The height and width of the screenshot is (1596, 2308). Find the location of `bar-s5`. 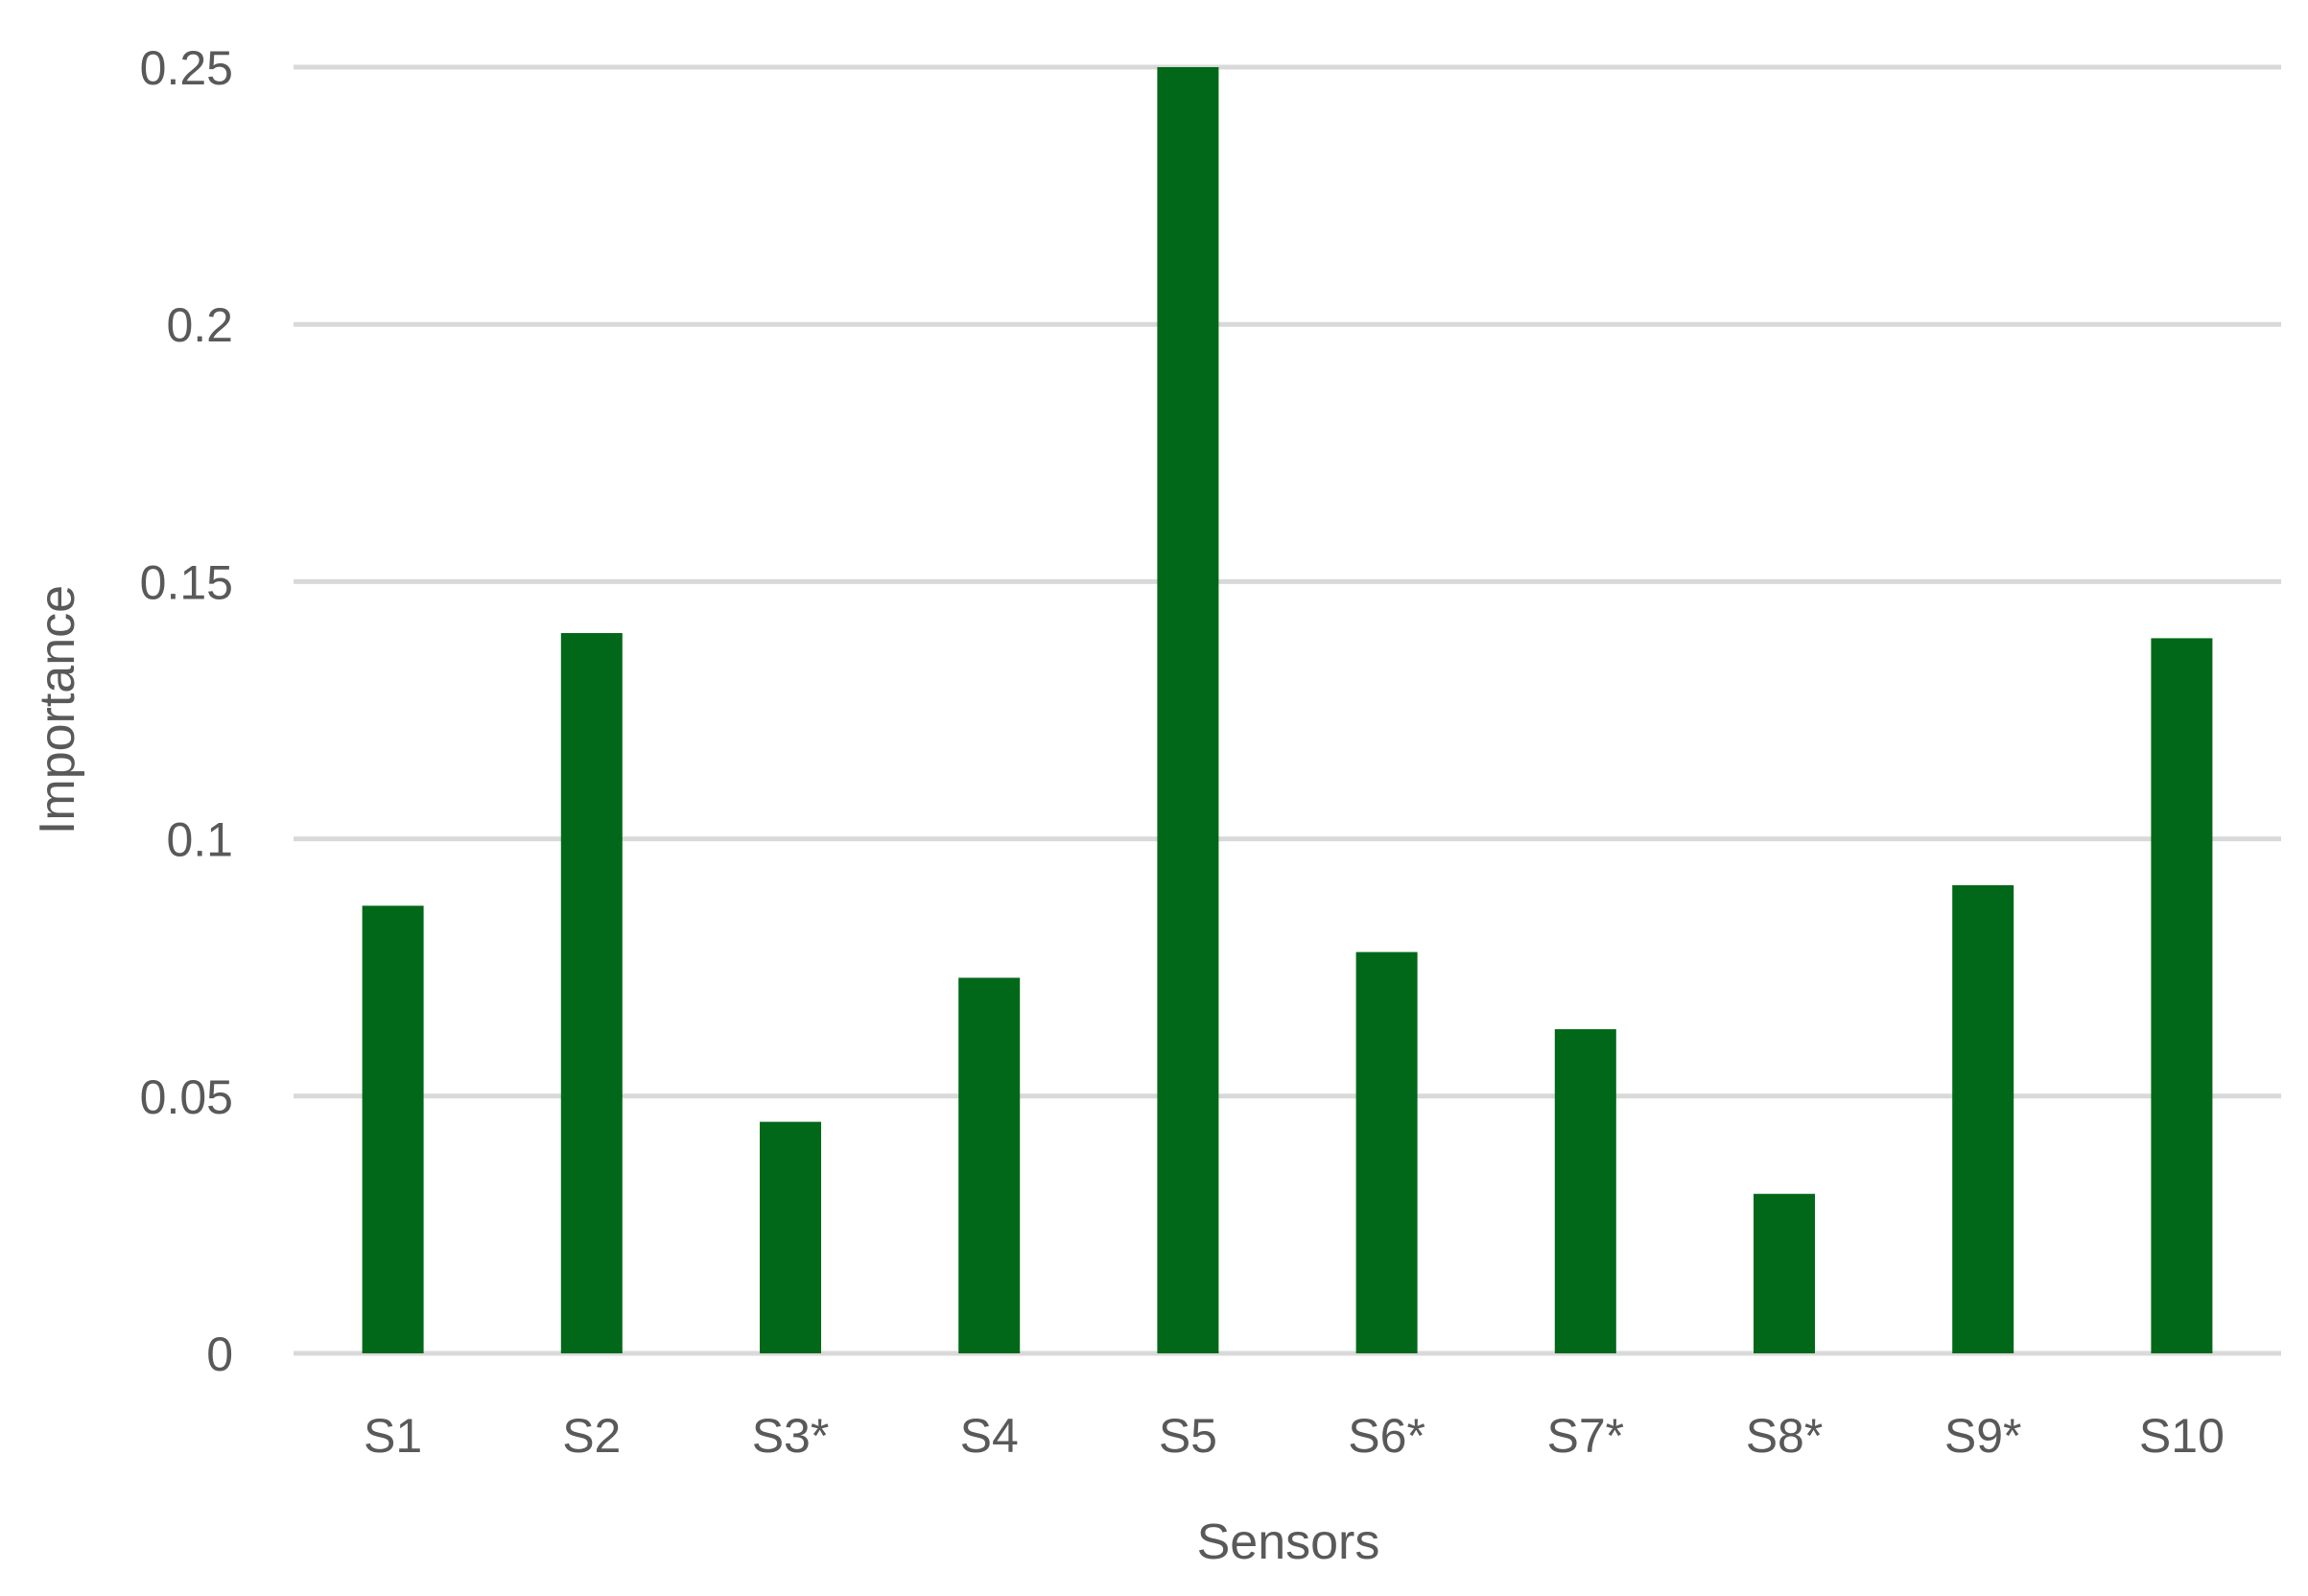

bar-s5 is located at coordinates (1188, 710).